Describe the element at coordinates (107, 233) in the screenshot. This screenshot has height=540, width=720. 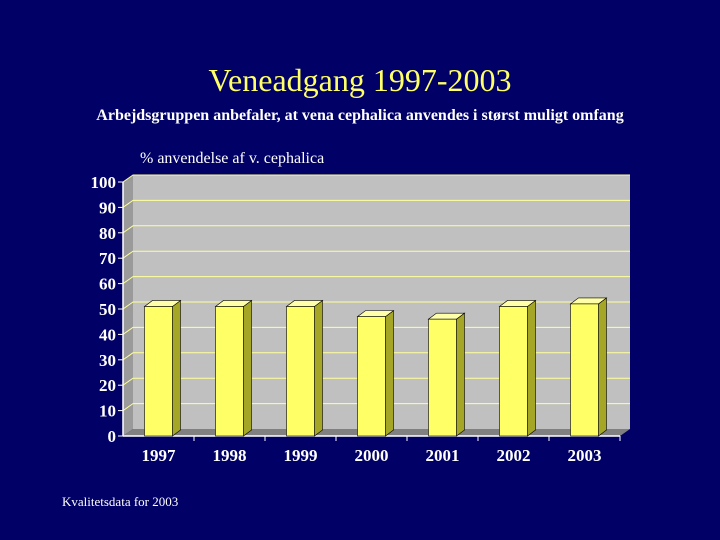
I see `y-tick-label: 80` at that location.